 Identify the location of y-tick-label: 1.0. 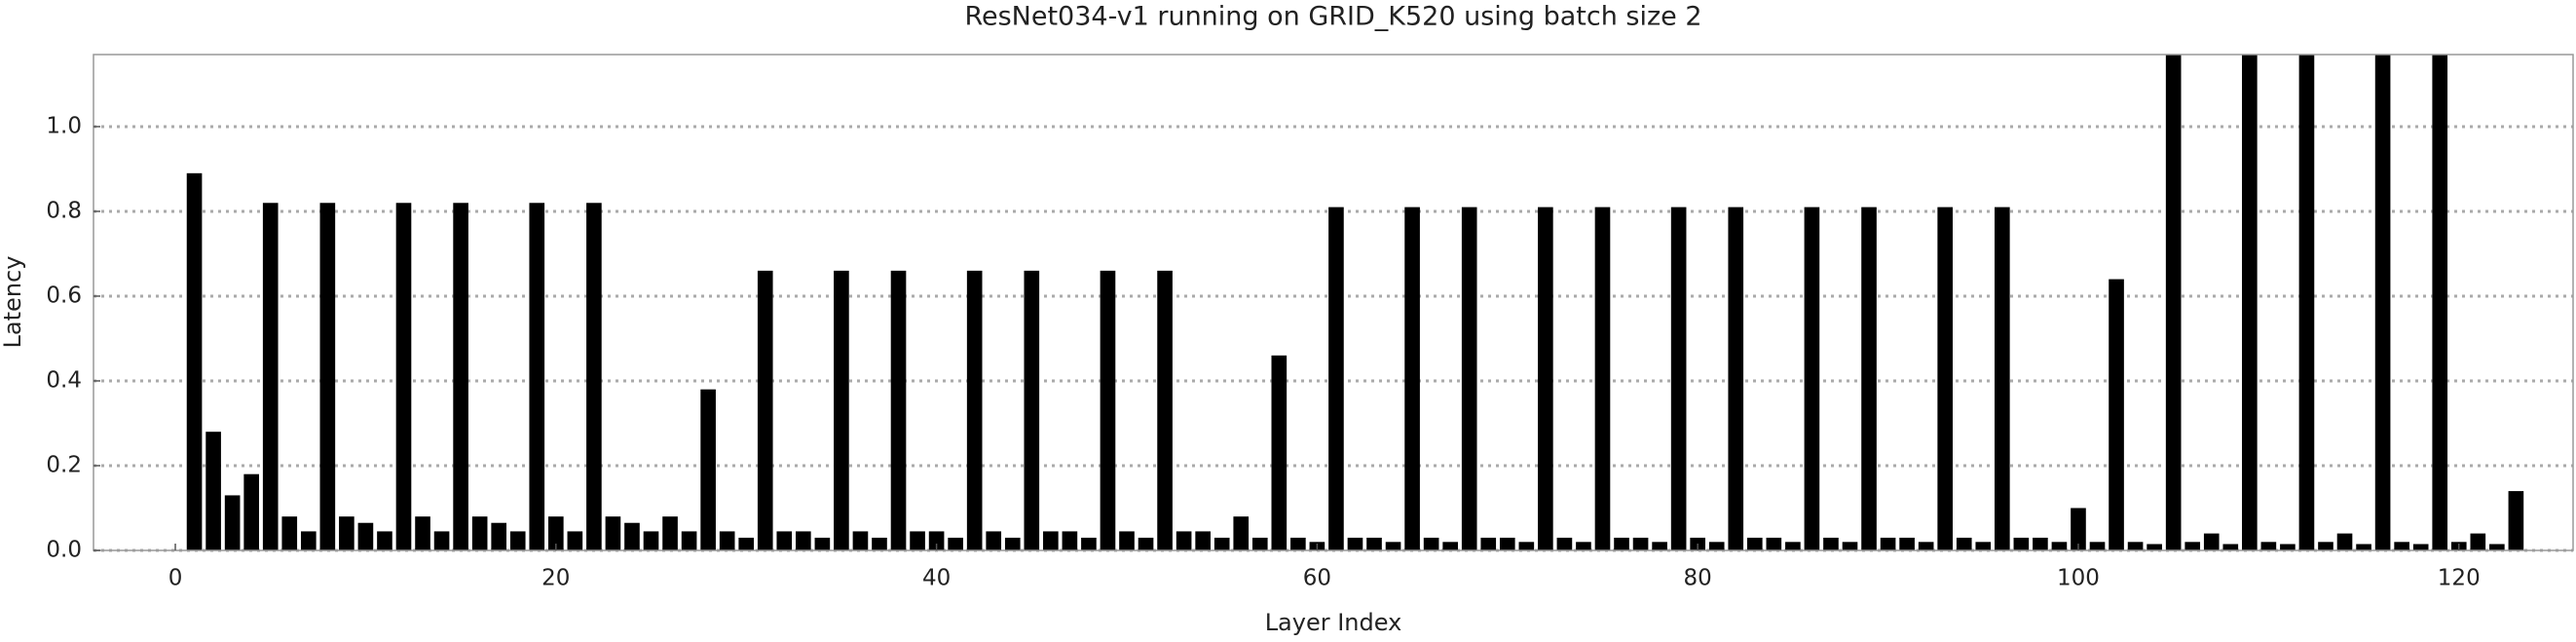
(64, 125).